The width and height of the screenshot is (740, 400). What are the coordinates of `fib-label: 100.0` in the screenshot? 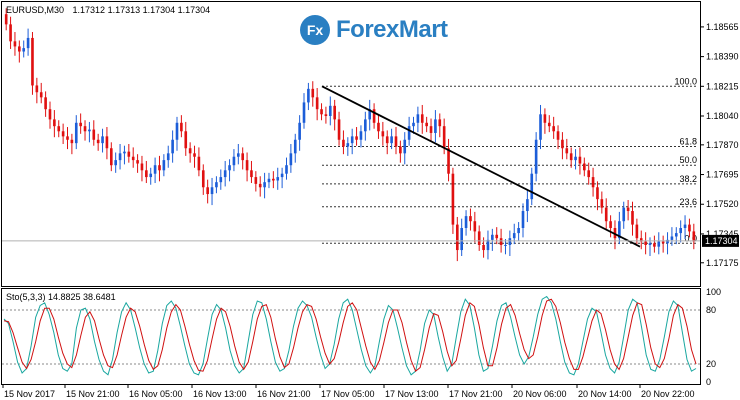 It's located at (685, 81).